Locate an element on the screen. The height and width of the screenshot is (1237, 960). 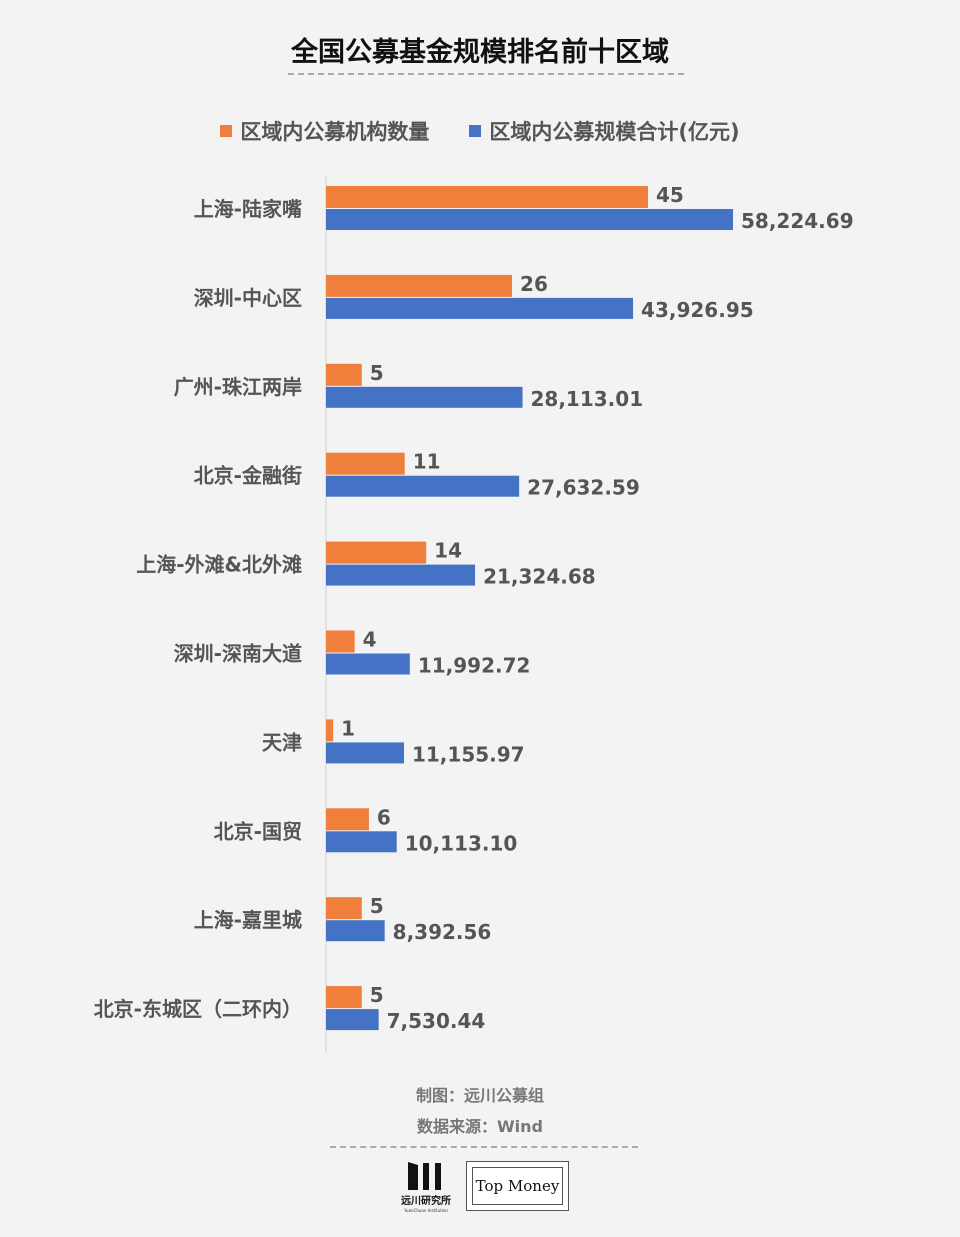
data-label-scale: 8,392.56 is located at coordinates (442, 932).